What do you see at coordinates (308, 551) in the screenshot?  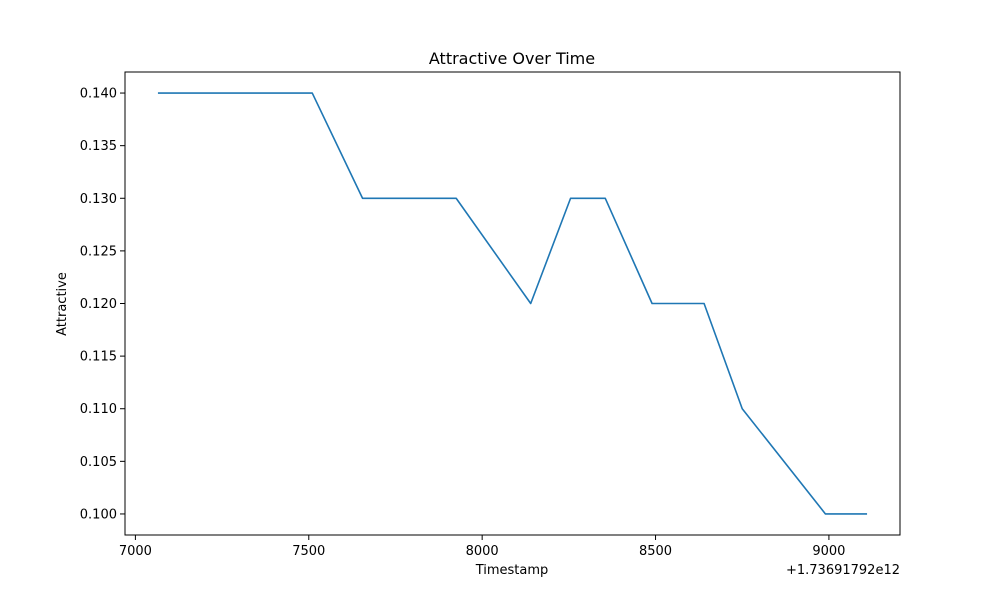 I see `x-tick-label: 7500` at bounding box center [308, 551].